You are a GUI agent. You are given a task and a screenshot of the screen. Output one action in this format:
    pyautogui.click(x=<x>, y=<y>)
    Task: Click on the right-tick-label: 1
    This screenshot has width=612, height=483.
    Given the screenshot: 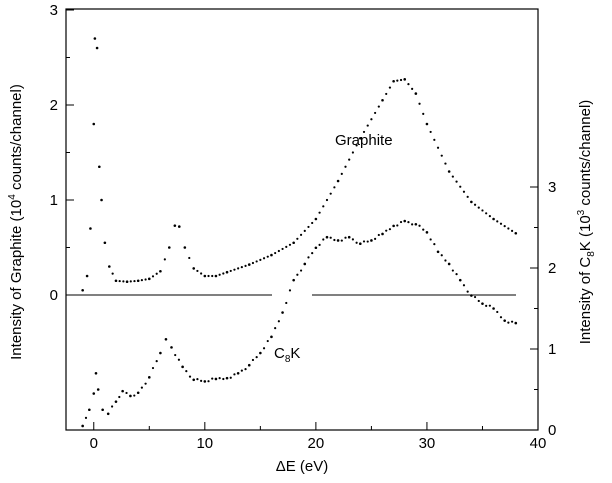 What is the action you would take?
    pyautogui.click(x=552, y=349)
    